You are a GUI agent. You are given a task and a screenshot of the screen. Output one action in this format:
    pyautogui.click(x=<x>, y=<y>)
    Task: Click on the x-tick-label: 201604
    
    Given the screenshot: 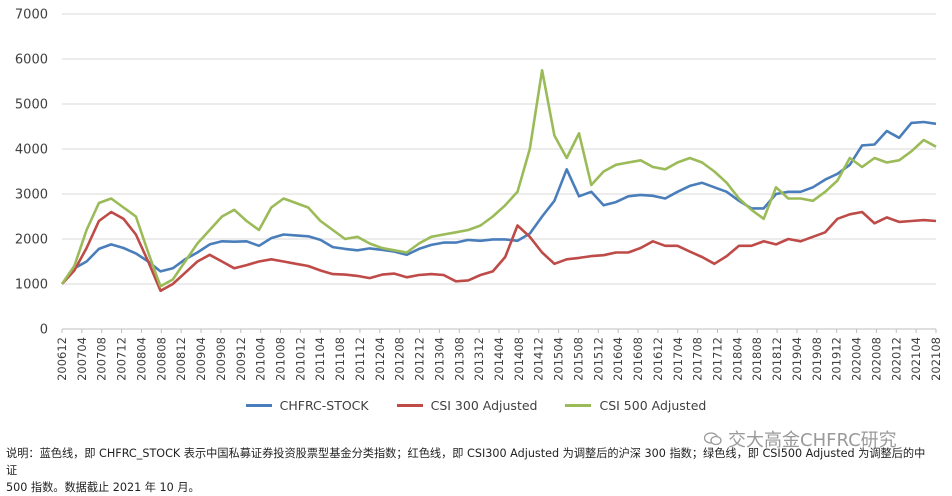 What is the action you would take?
    pyautogui.click(x=618, y=359)
    